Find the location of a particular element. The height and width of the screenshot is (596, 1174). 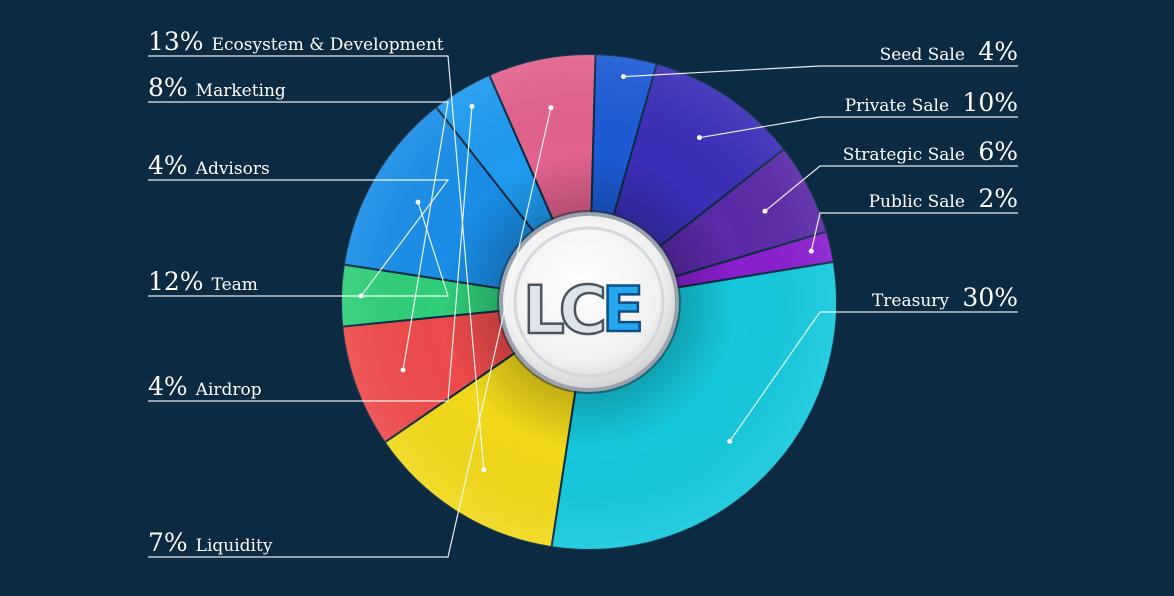

label-group-marketing: 8% Marketing is located at coordinates (298, 223).